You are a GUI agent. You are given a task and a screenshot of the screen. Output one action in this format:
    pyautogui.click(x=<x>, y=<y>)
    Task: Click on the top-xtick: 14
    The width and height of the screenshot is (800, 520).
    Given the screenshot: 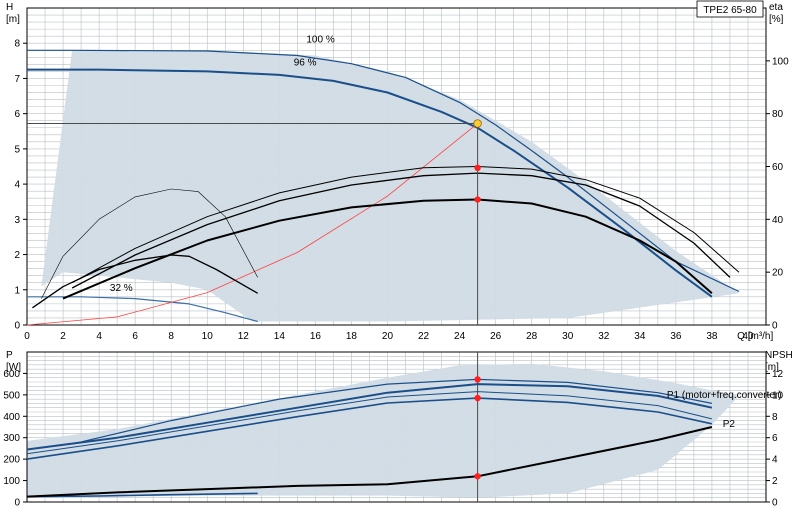 What is the action you would take?
    pyautogui.click(x=280, y=336)
    